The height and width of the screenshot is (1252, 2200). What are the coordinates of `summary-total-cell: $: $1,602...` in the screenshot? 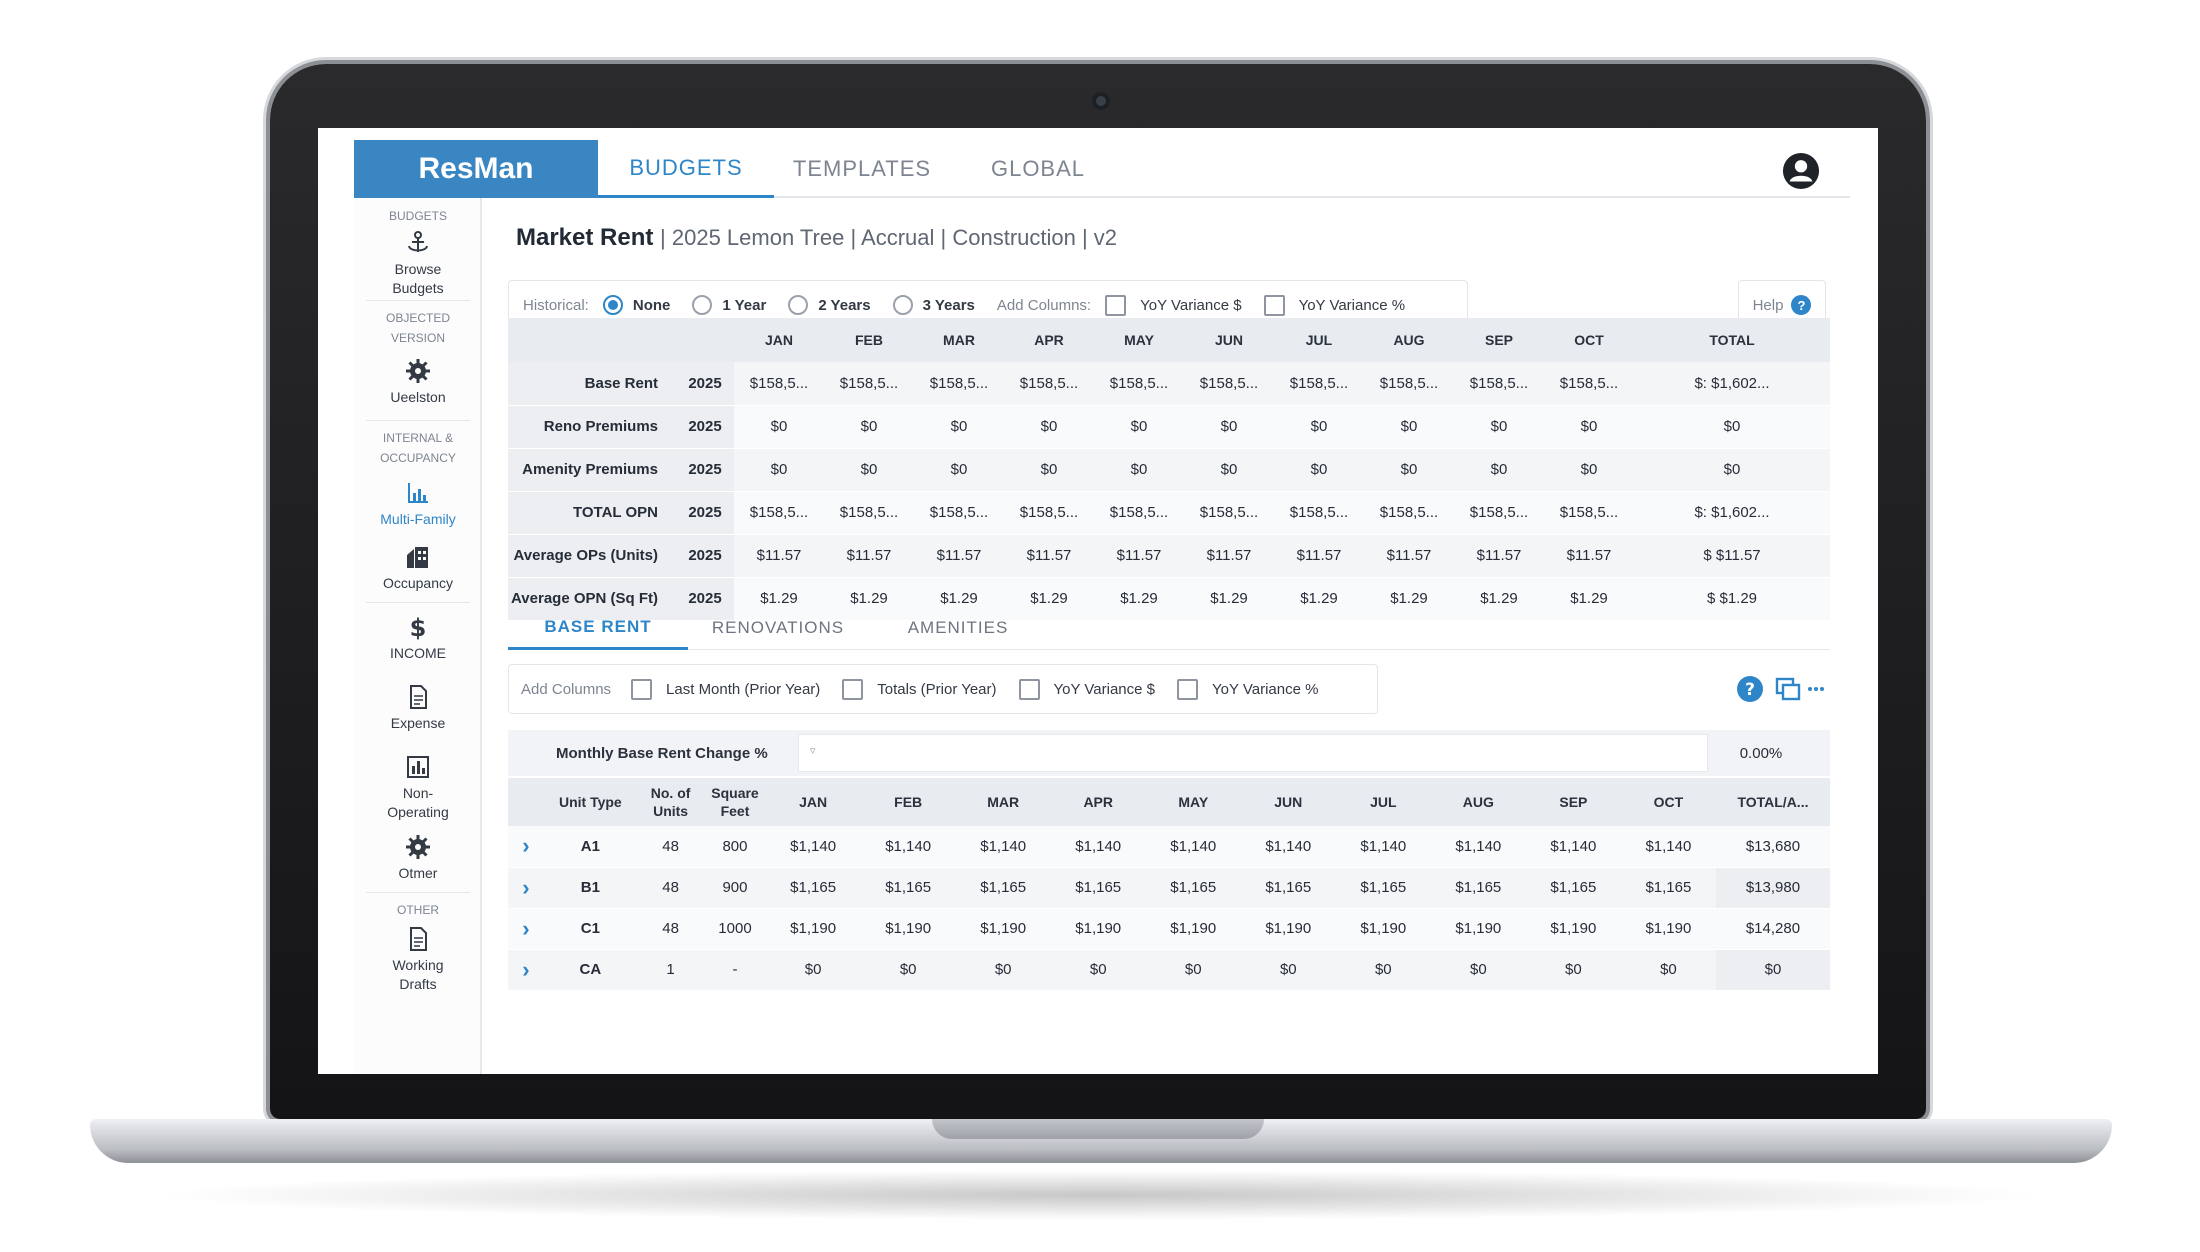 It's located at (1732, 513).